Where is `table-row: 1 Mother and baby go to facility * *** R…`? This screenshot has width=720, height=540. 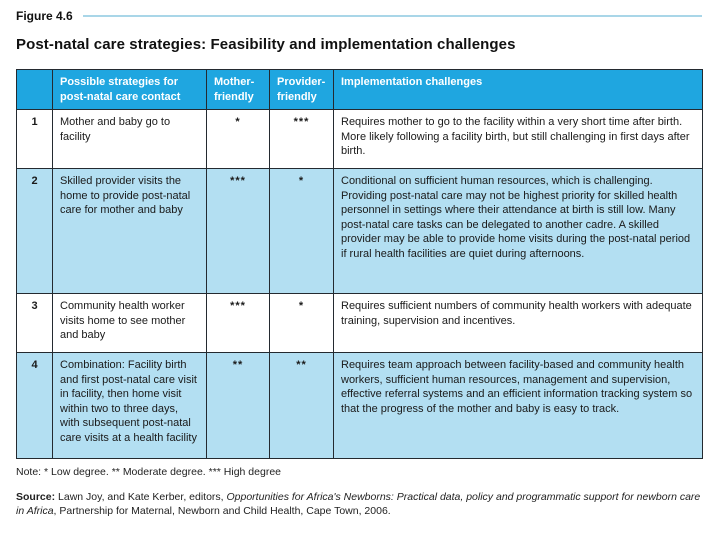
table-row: 1 Mother and baby go to facility * *** R… is located at coordinates (359, 139).